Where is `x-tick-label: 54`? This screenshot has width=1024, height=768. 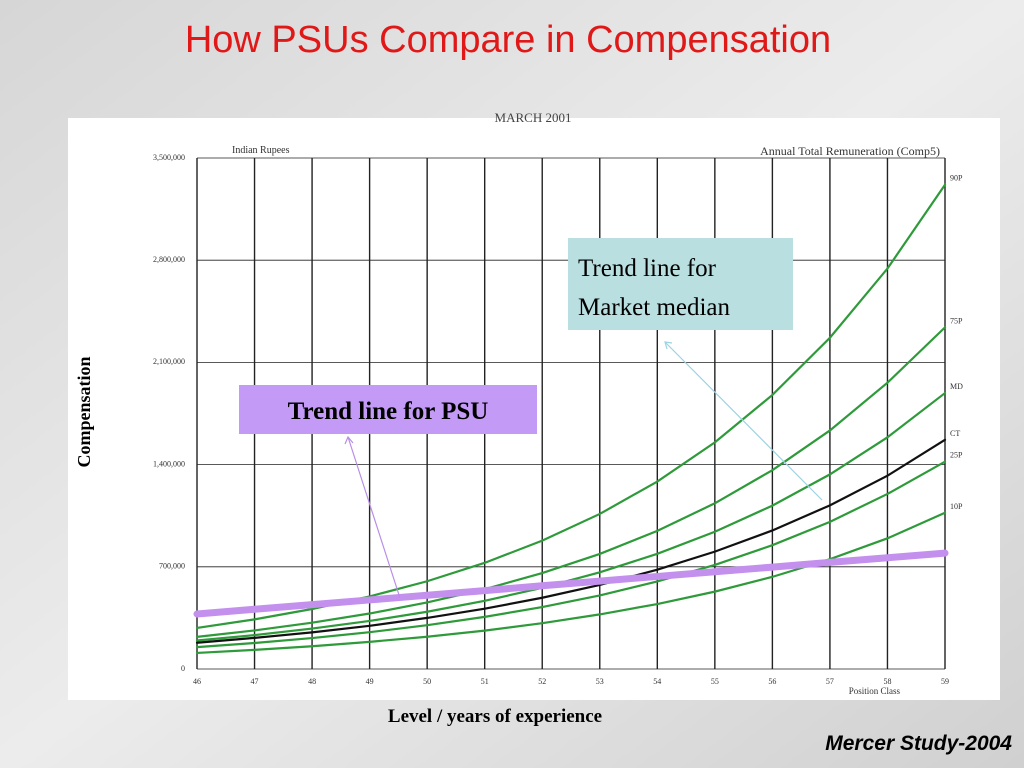
x-tick-label: 54 is located at coordinates (657, 681).